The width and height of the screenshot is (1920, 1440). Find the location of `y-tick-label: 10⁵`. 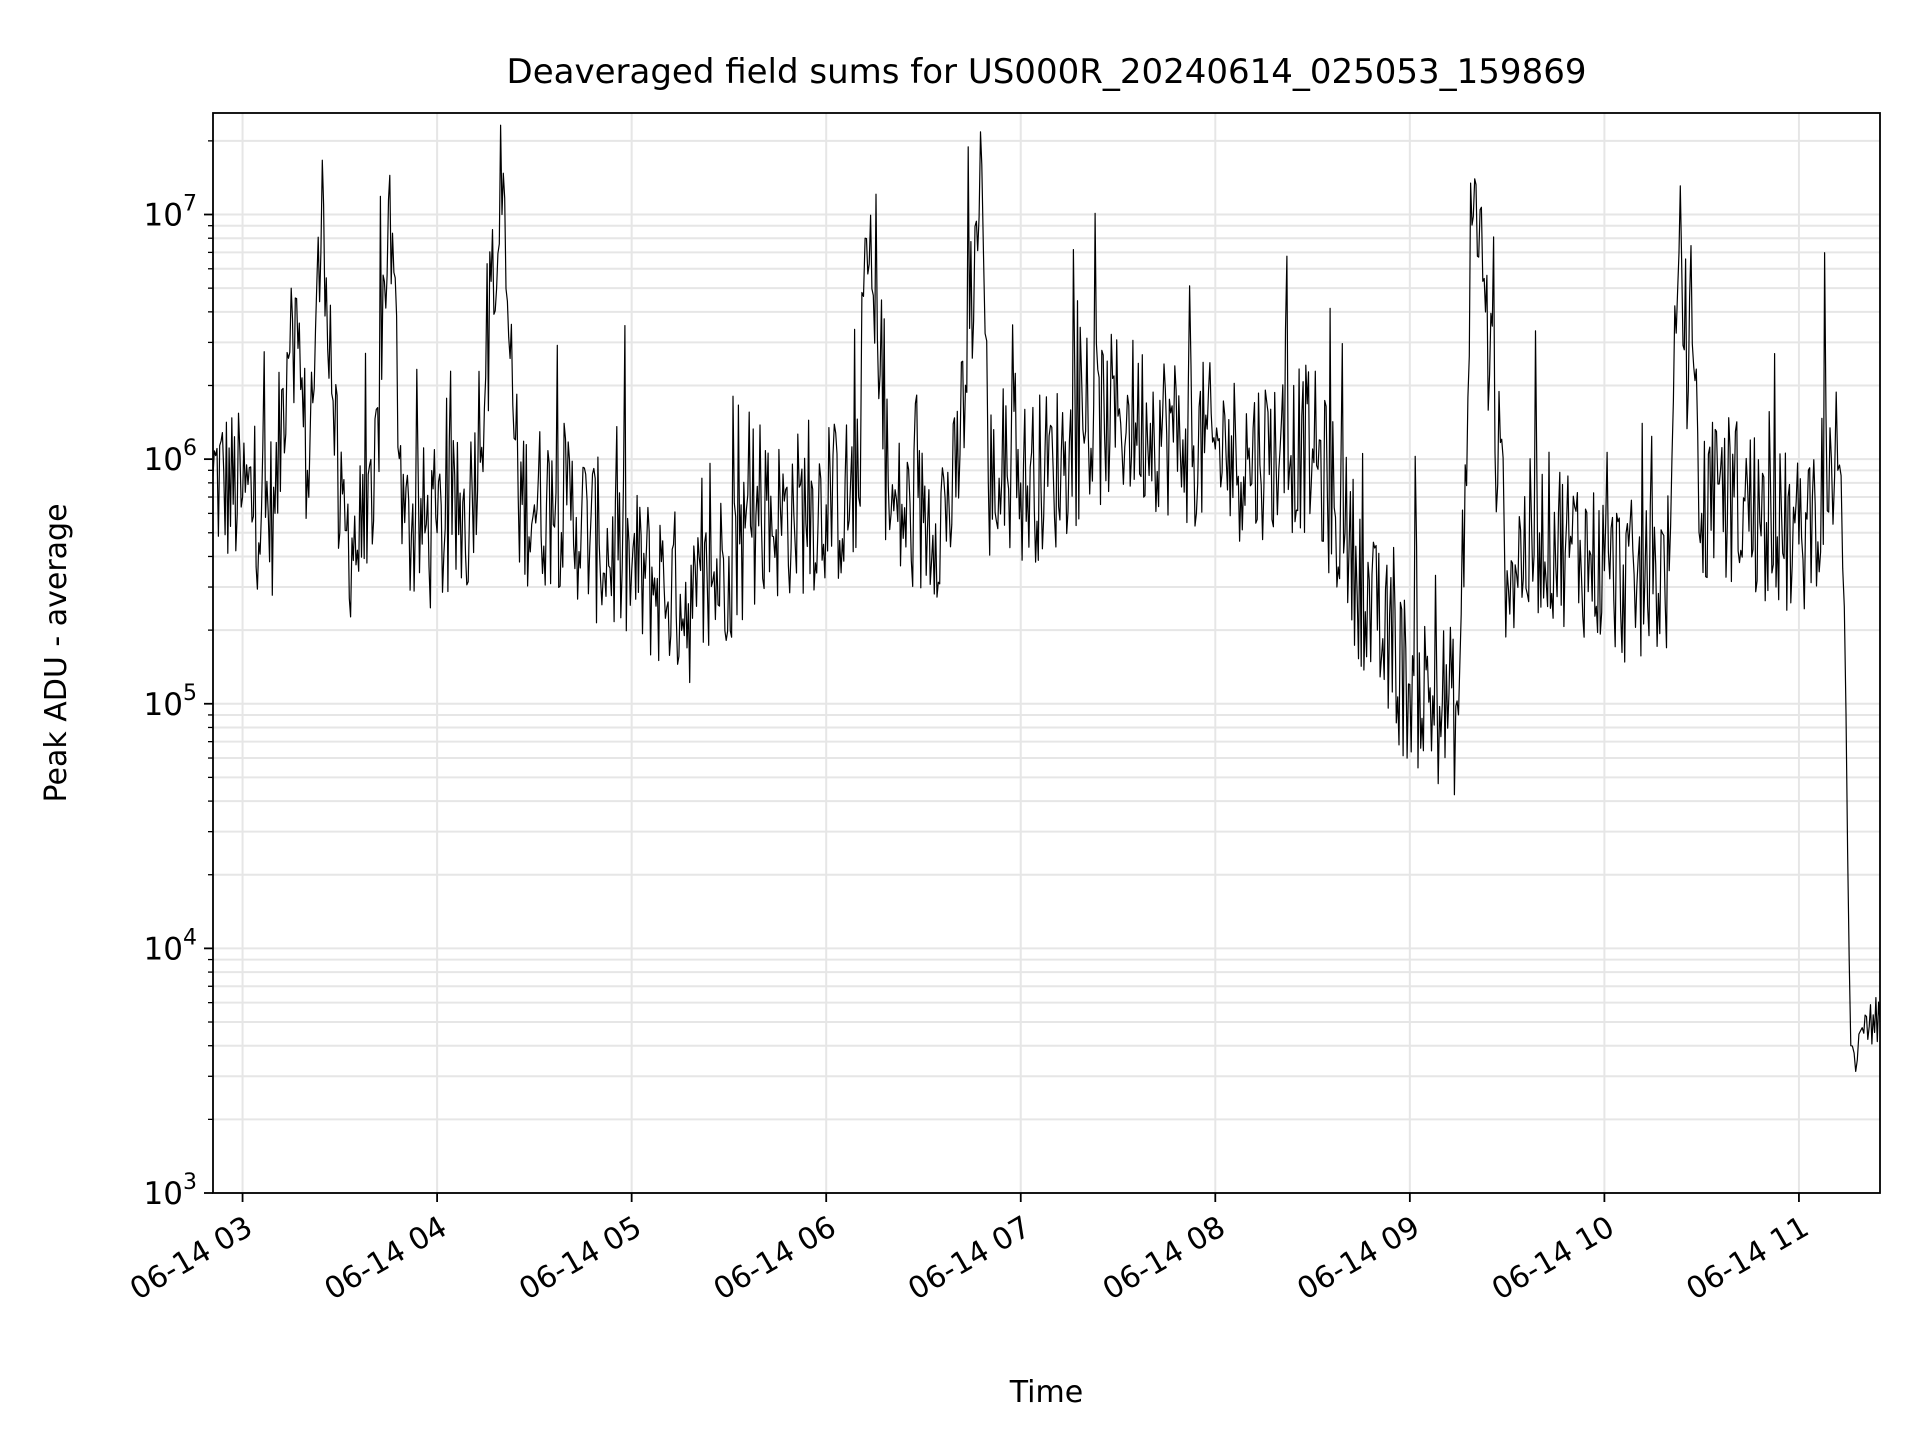

y-tick-label: 10⁵ is located at coordinates (170, 702).